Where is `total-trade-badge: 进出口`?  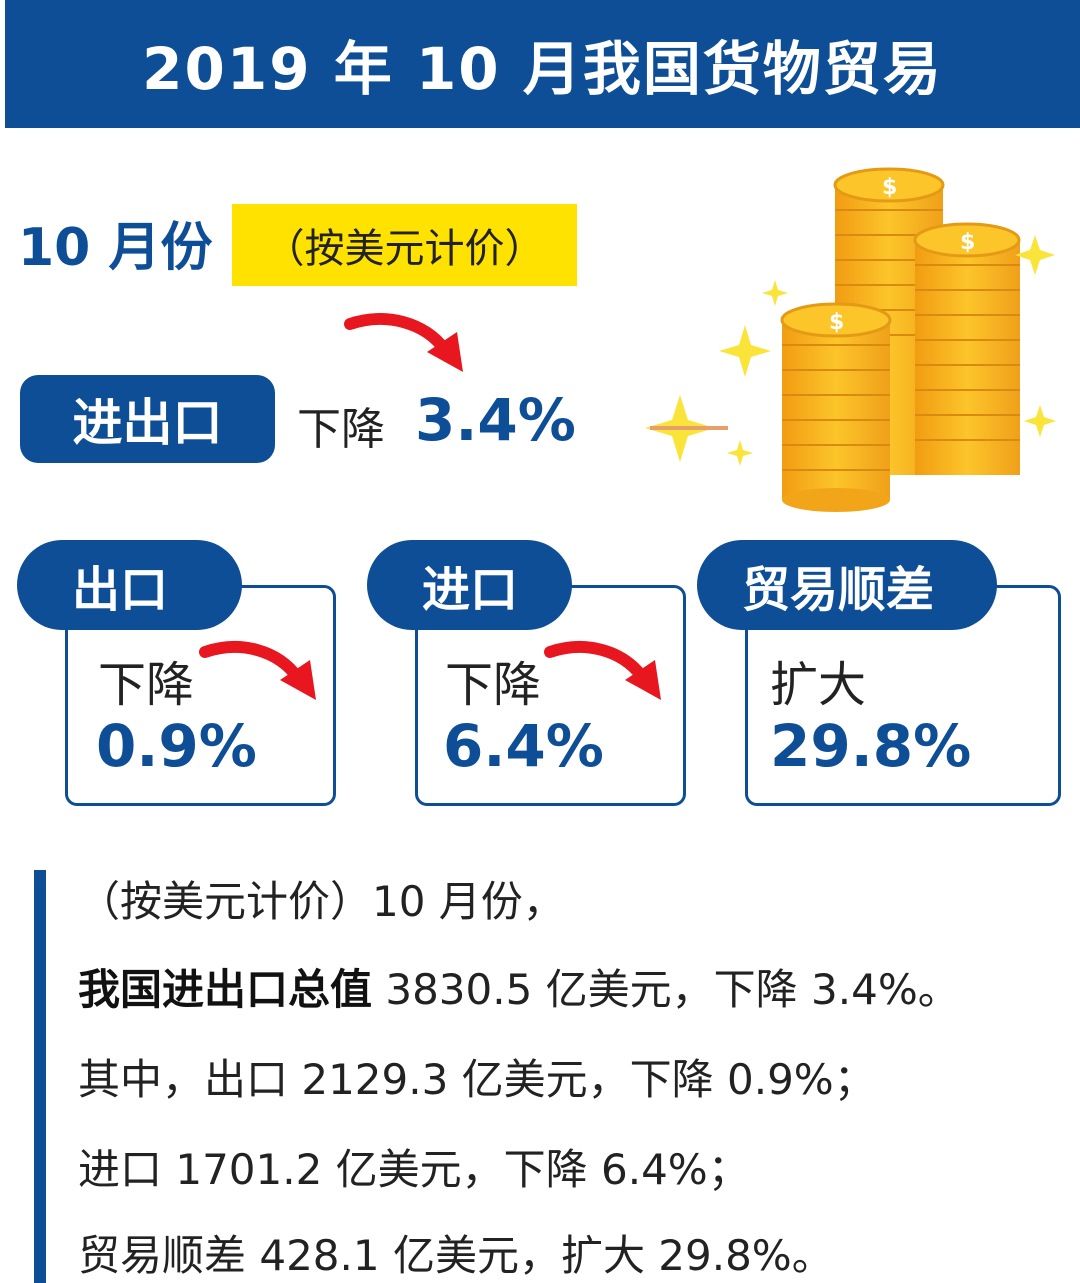 total-trade-badge: 进出口 is located at coordinates (147, 419).